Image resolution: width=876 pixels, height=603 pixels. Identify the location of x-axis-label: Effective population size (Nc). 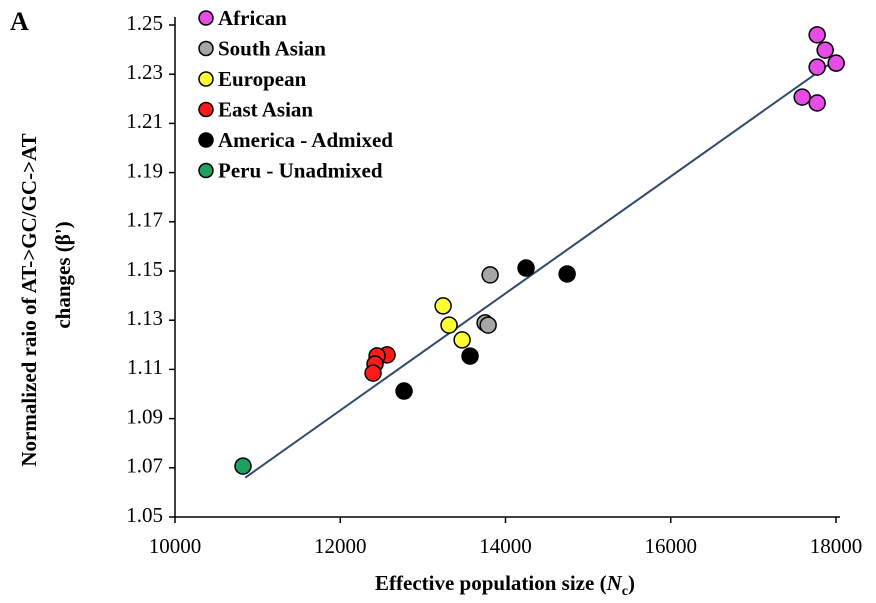
(505, 585).